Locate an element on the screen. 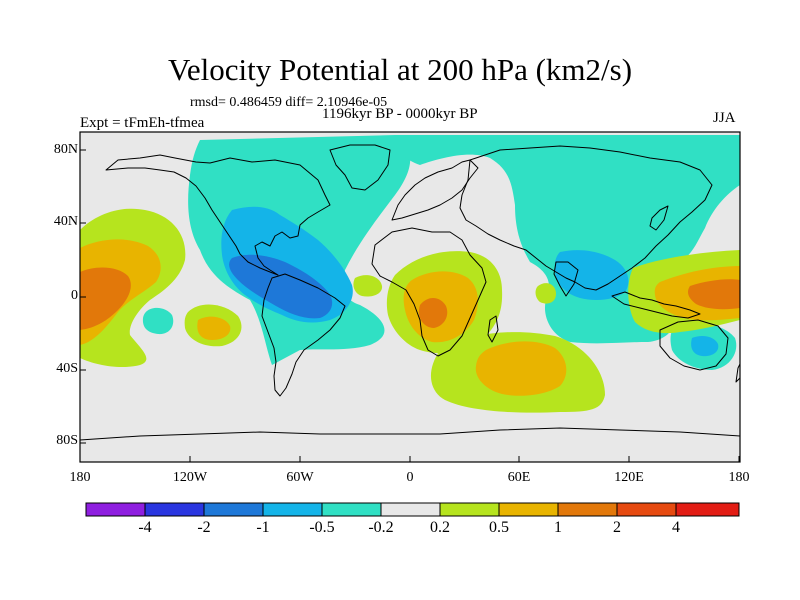  lat-tick-label: 40N is located at coordinates (65, 221).